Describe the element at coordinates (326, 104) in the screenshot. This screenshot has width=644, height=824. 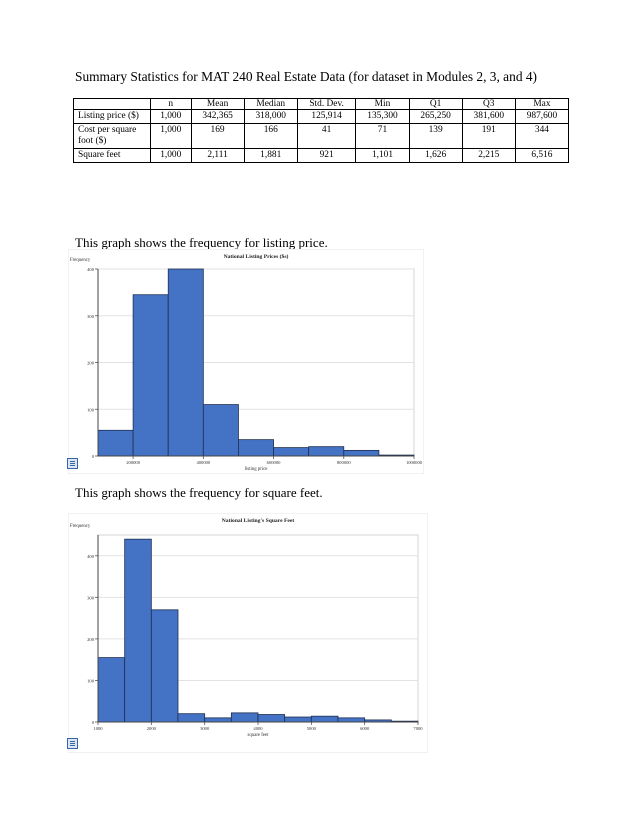
I see `table-header-cell: Std. Dev.` at that location.